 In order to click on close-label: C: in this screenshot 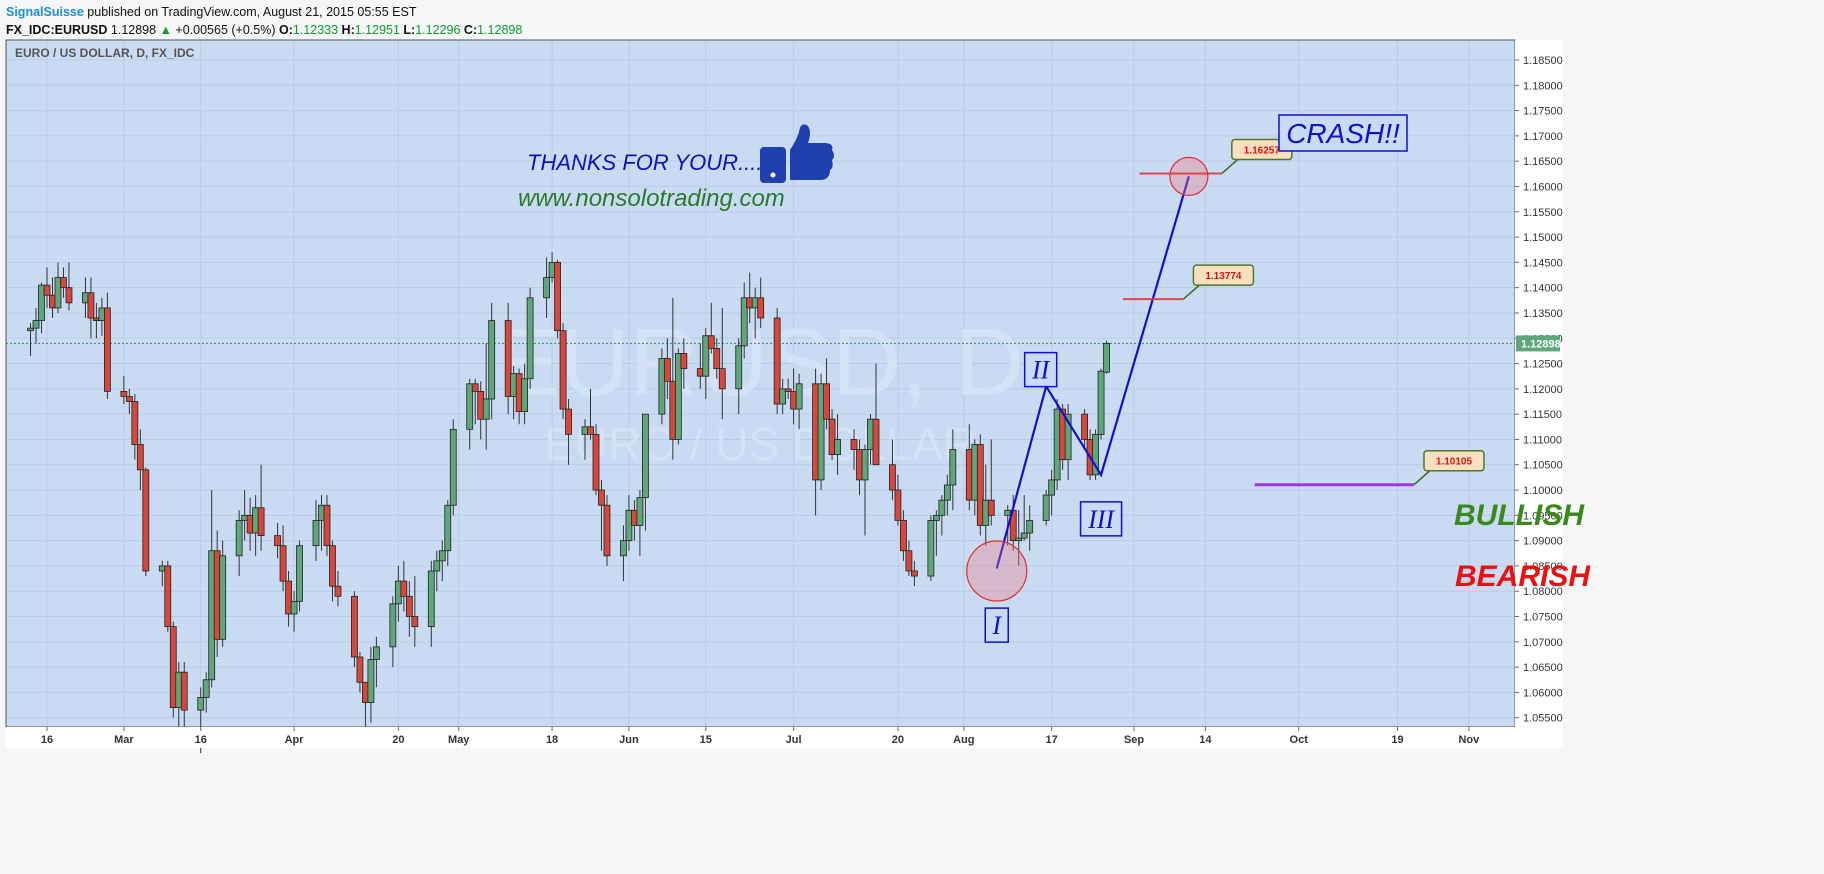, I will do `click(470, 30)`.